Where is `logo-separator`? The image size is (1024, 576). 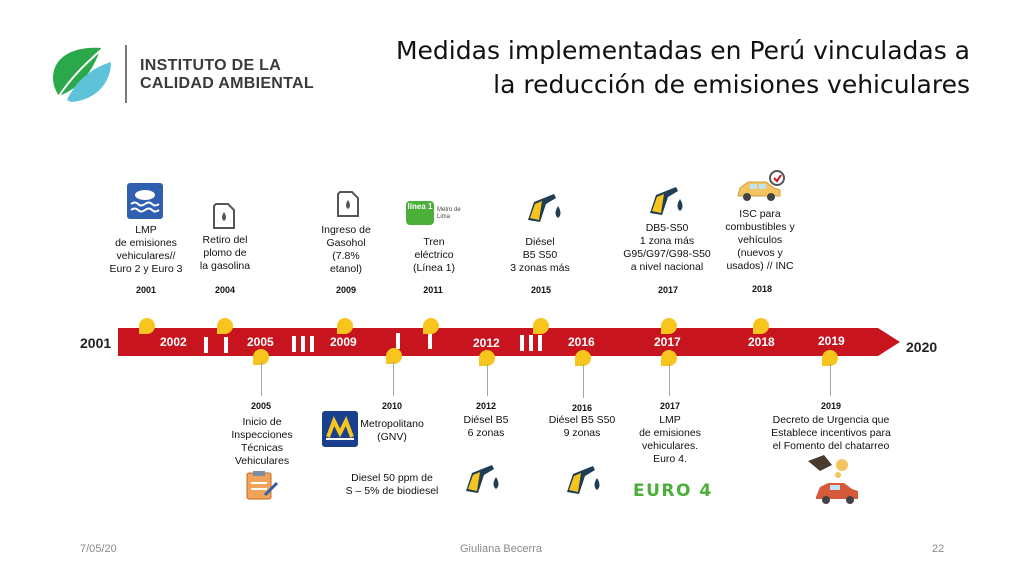 logo-separator is located at coordinates (126, 74).